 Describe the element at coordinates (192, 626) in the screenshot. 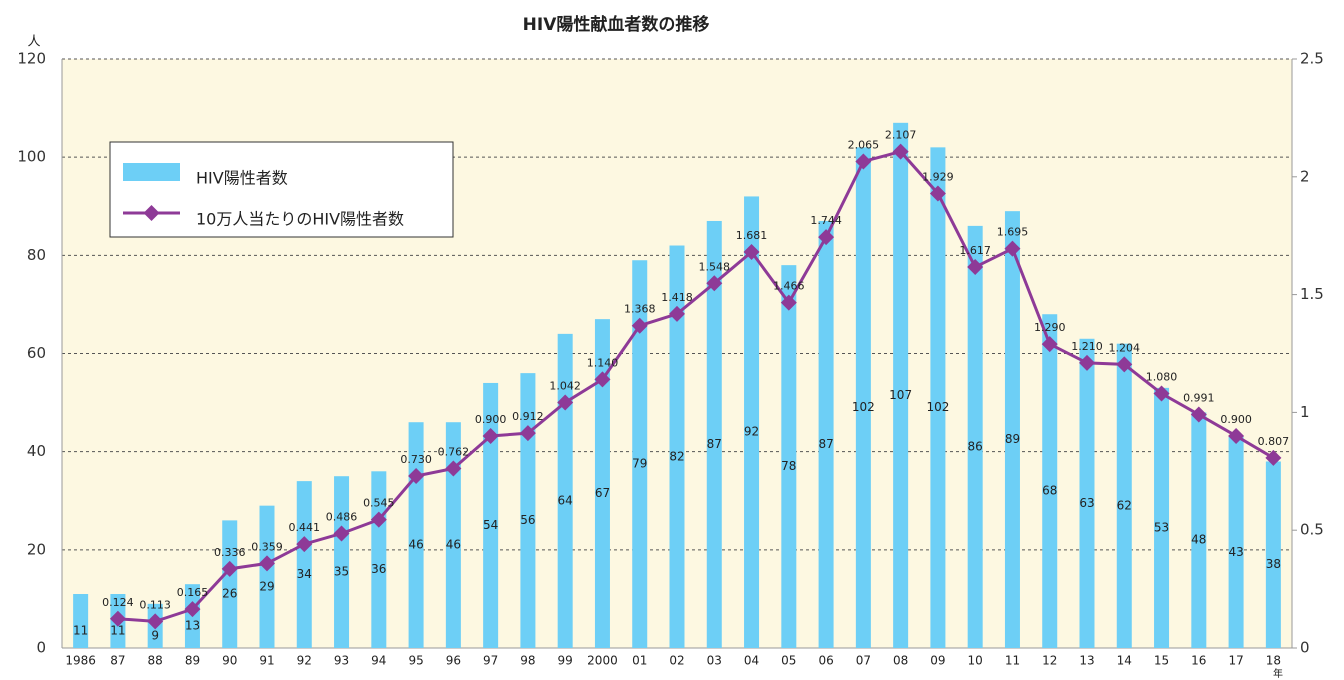

I see `bar-value-label: 13` at that location.